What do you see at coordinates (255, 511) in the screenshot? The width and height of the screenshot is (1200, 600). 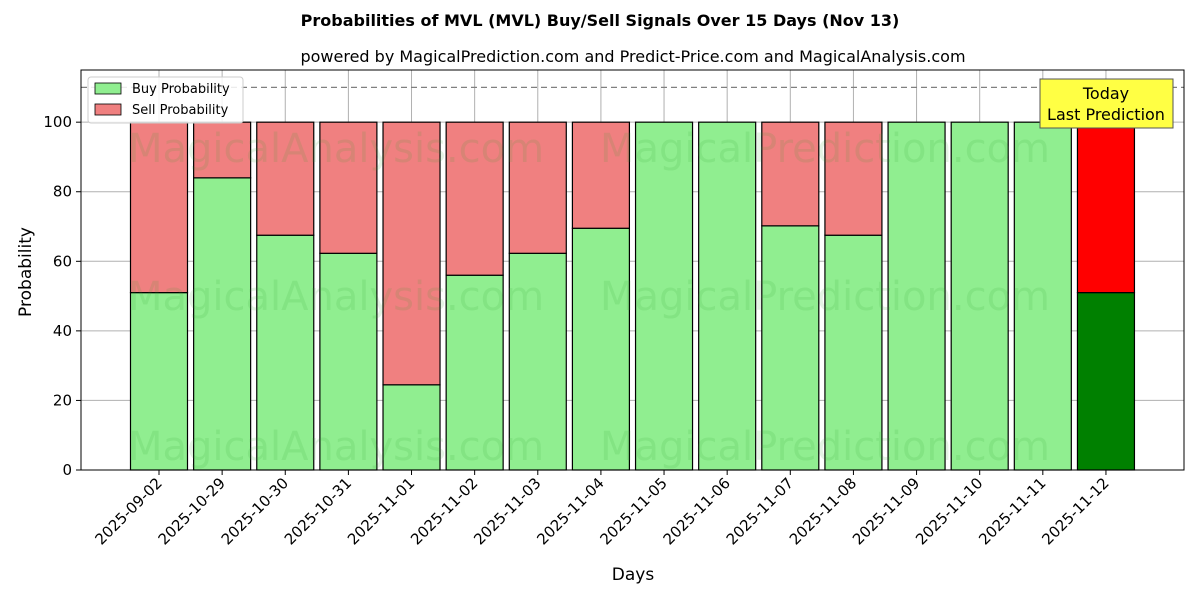 I see `x-tick-label: 2025-10-30` at bounding box center [255, 511].